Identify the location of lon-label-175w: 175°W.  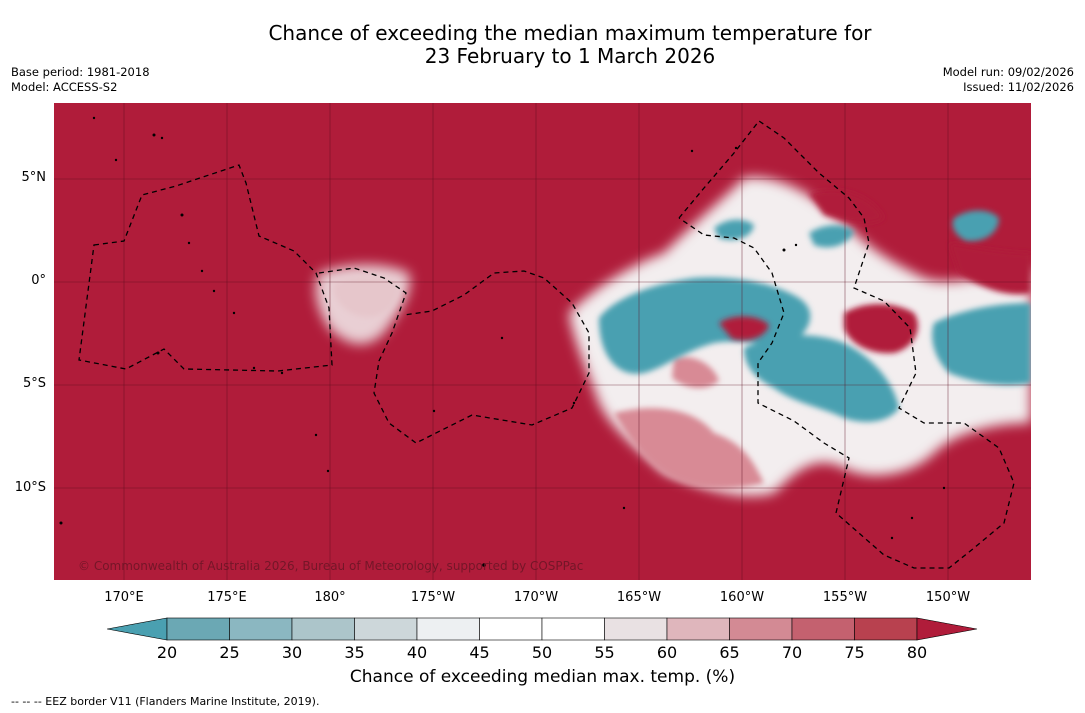
(433, 597).